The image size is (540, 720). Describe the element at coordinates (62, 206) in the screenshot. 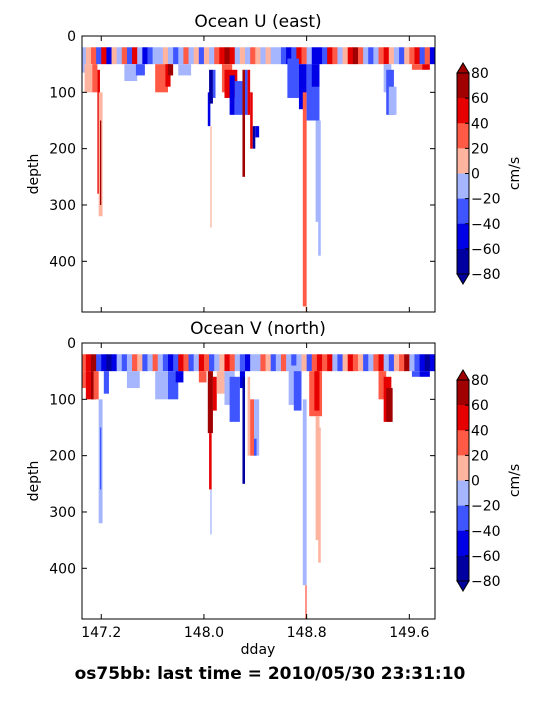

I see `y-tick-label: 300` at that location.